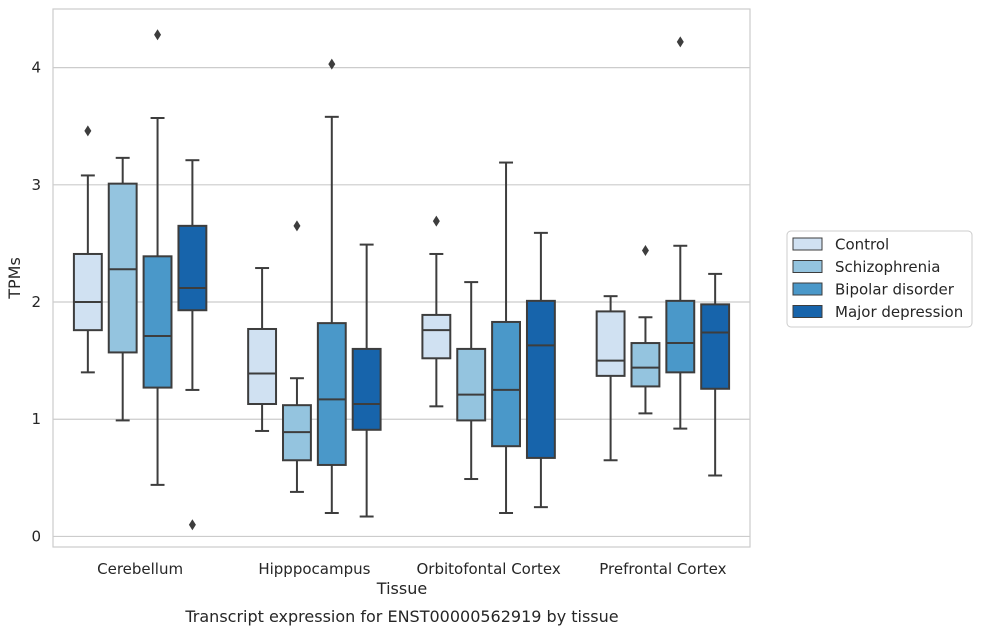 This screenshot has width=983, height=634. I want to click on x-tick-label: Hipppocampus, so click(314, 569).